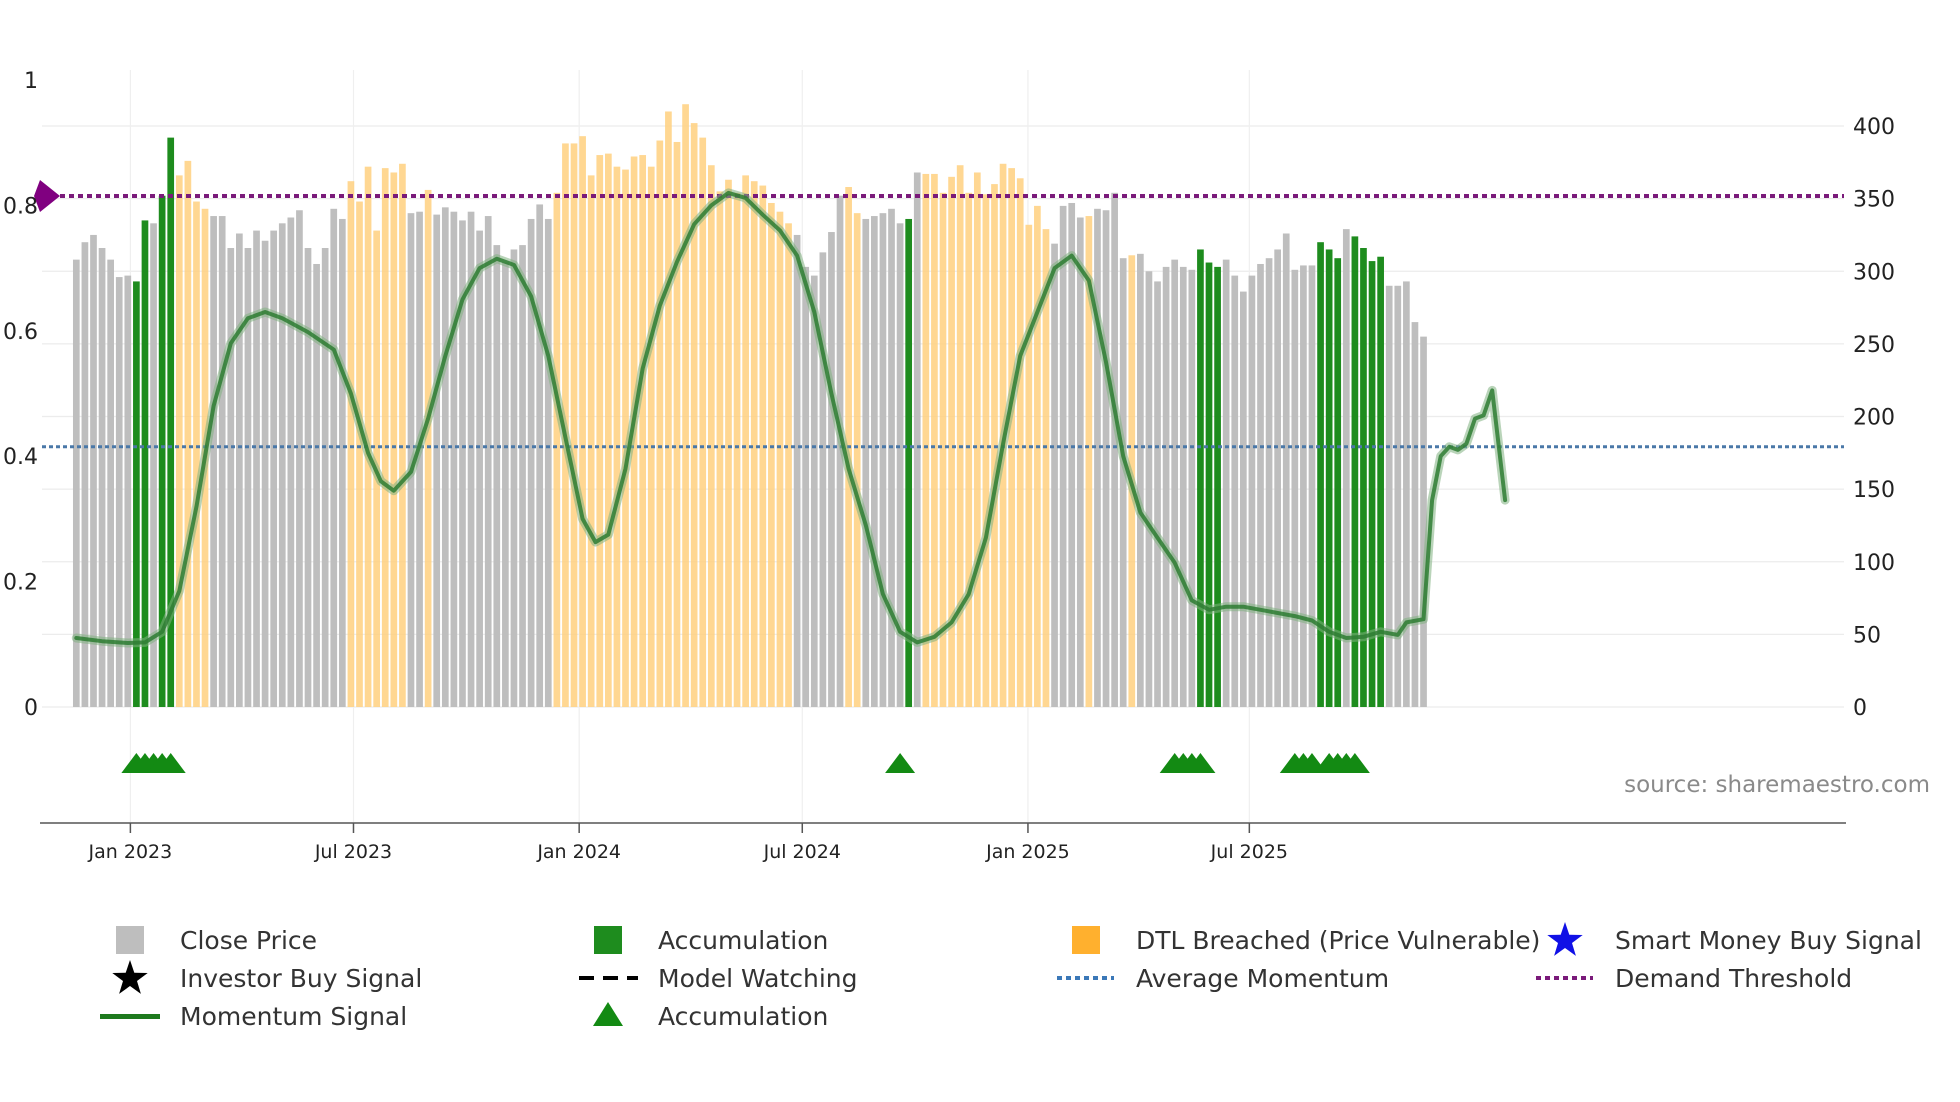  Describe the element at coordinates (802, 852) in the screenshot. I see `x-axis-tick-label: Jul 2024` at that location.